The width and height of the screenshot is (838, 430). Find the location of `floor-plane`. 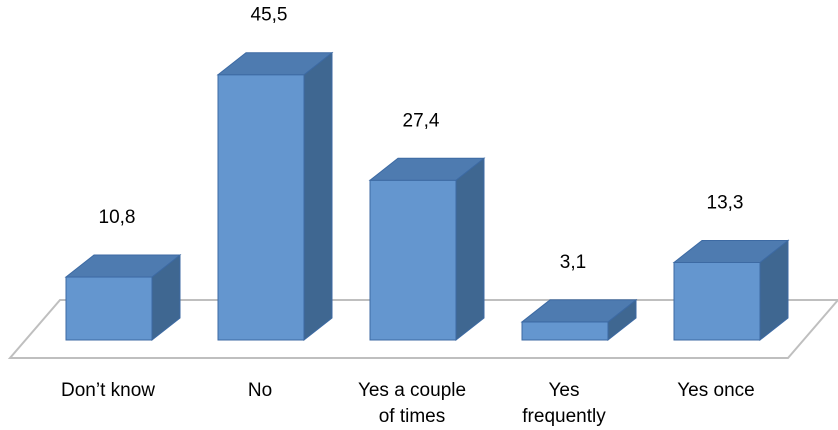

floor-plane is located at coordinates (422, 329).